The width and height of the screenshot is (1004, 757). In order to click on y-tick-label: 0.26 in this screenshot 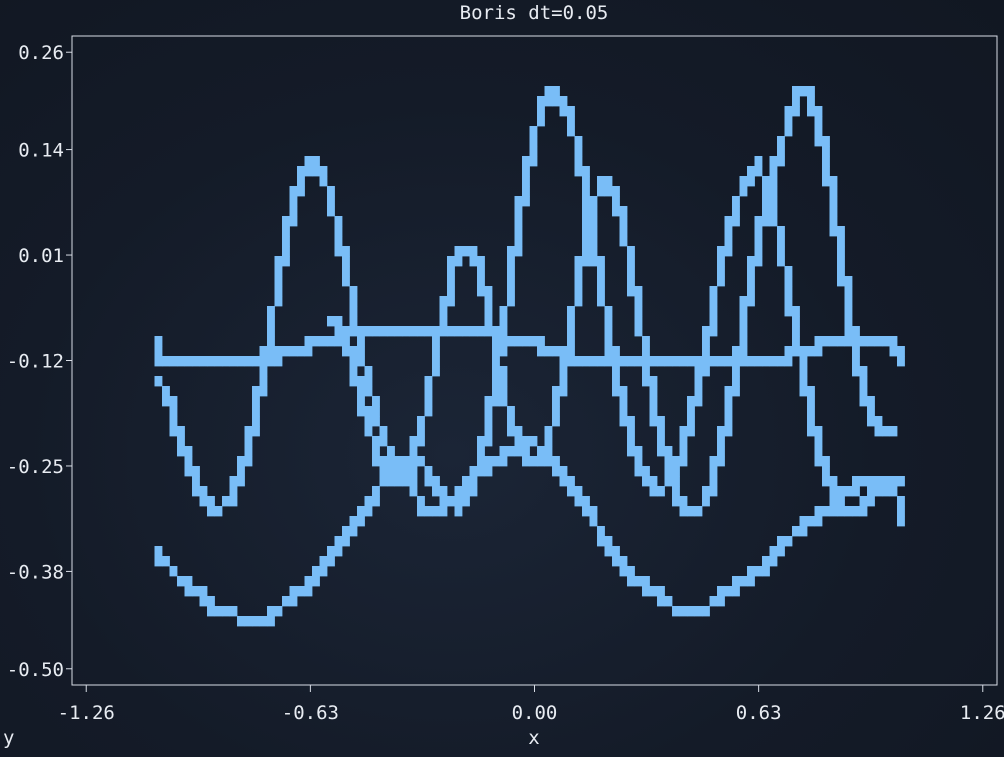, I will do `click(41, 53)`.